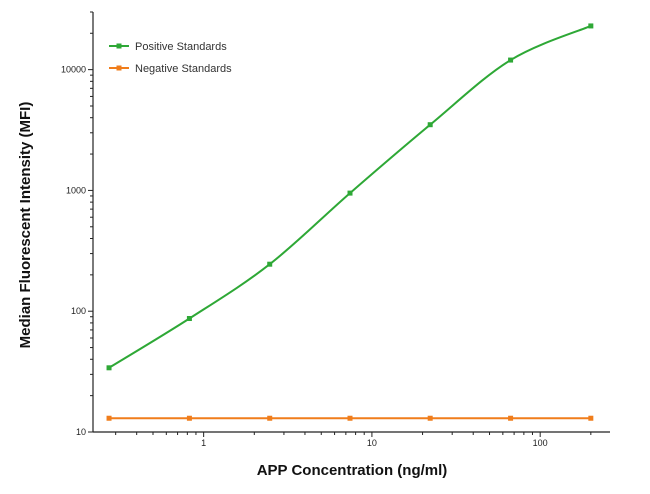 This screenshot has width=650, height=494. What do you see at coordinates (76, 190) in the screenshot?
I see `y-tick-label: 1000` at bounding box center [76, 190].